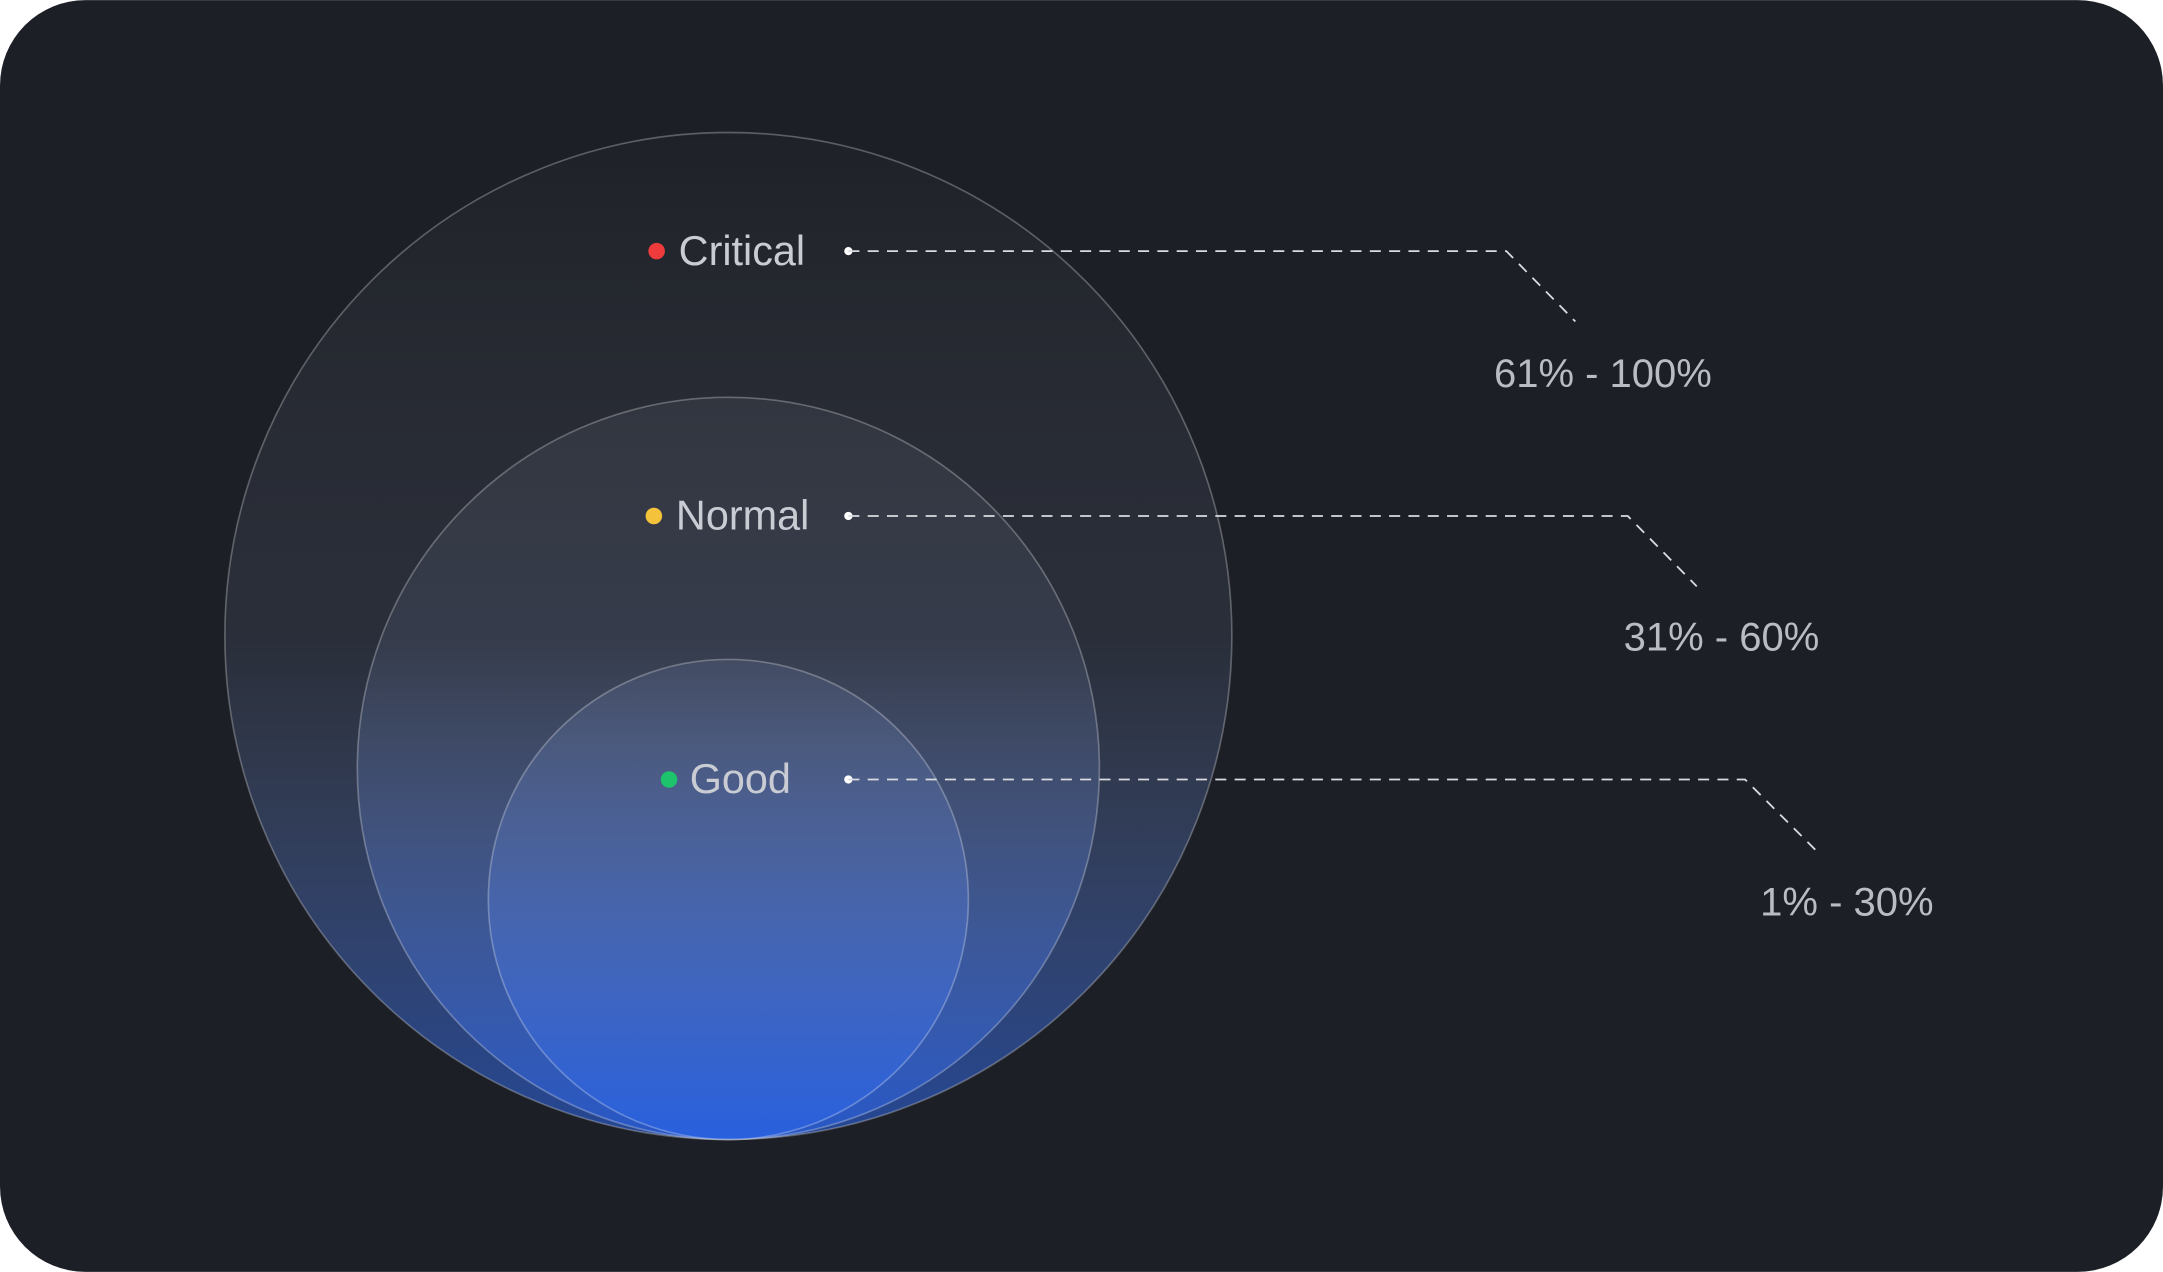 The width and height of the screenshot is (2163, 1272). Describe the element at coordinates (1722, 638) in the screenshot. I see `range-label: 31% - 60%` at that location.